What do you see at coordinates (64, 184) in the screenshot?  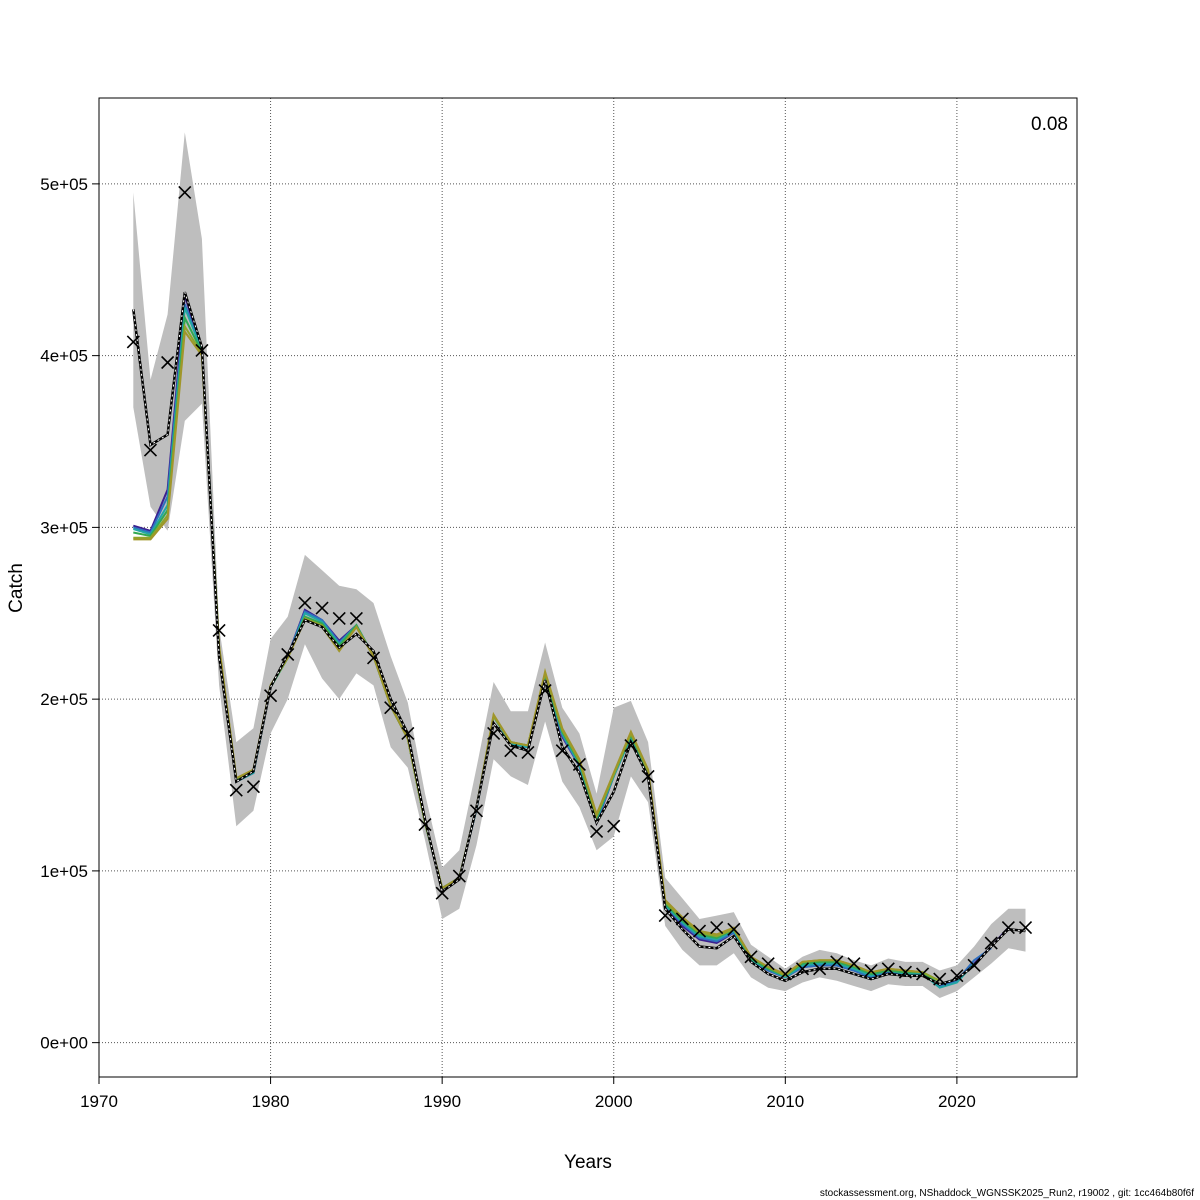 I see `y-tick-label: 5e+05` at bounding box center [64, 184].